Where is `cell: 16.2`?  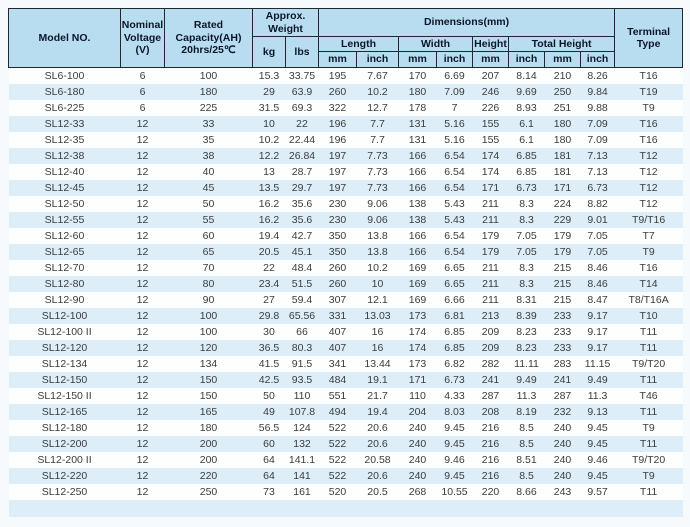 cell: 16.2 is located at coordinates (269, 203).